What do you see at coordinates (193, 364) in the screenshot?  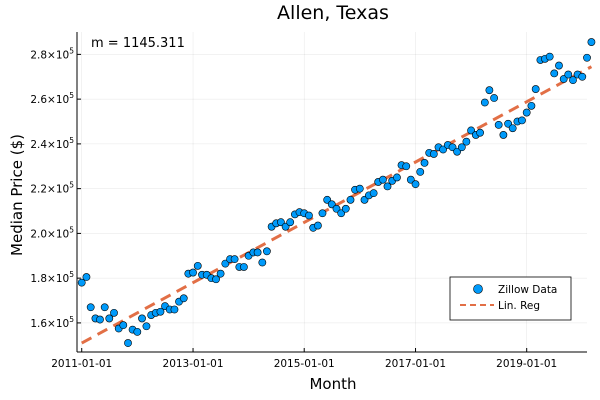 I see `x-tick-label: 2013-01-01` at bounding box center [193, 364].